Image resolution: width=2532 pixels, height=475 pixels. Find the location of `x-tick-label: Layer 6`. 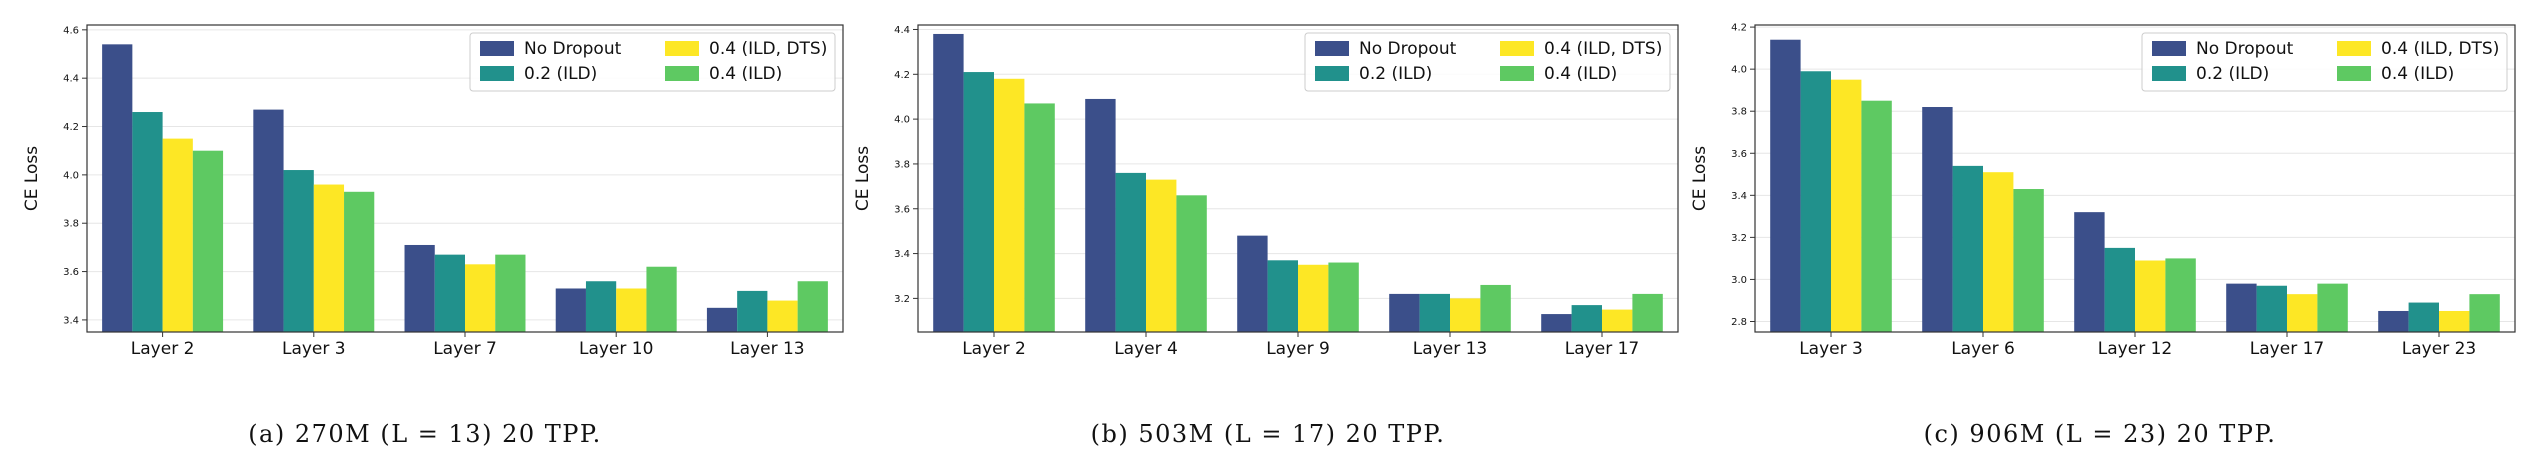

x-tick-label: Layer 6 is located at coordinates (1983, 349).